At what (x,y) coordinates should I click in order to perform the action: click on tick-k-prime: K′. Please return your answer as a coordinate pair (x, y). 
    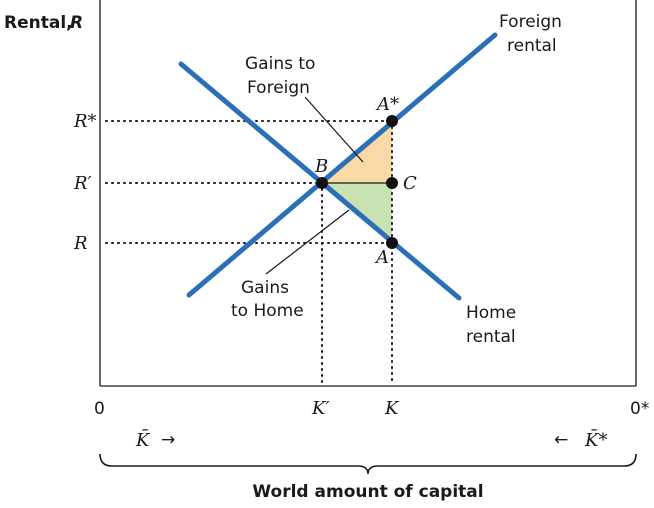
    Looking at the image, I should click on (320, 408).